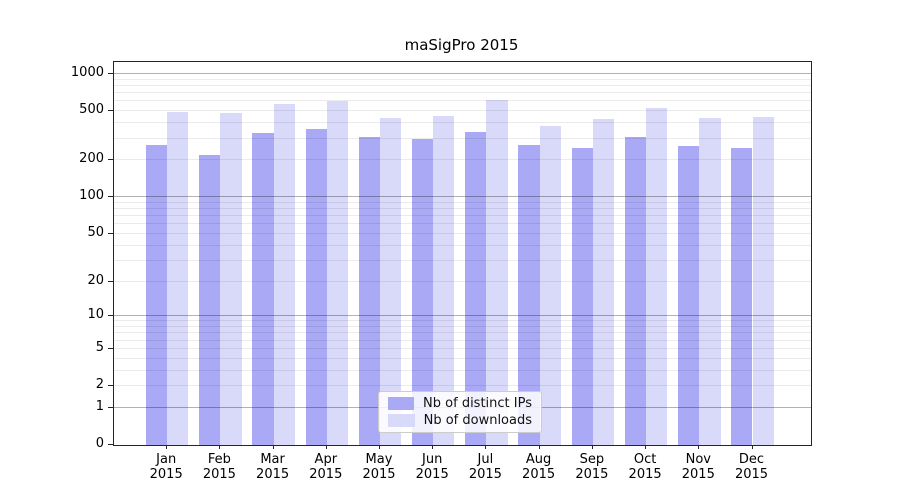 The image size is (900, 500). What do you see at coordinates (99, 384) in the screenshot?
I see `y-tick-label-2: 2` at bounding box center [99, 384].